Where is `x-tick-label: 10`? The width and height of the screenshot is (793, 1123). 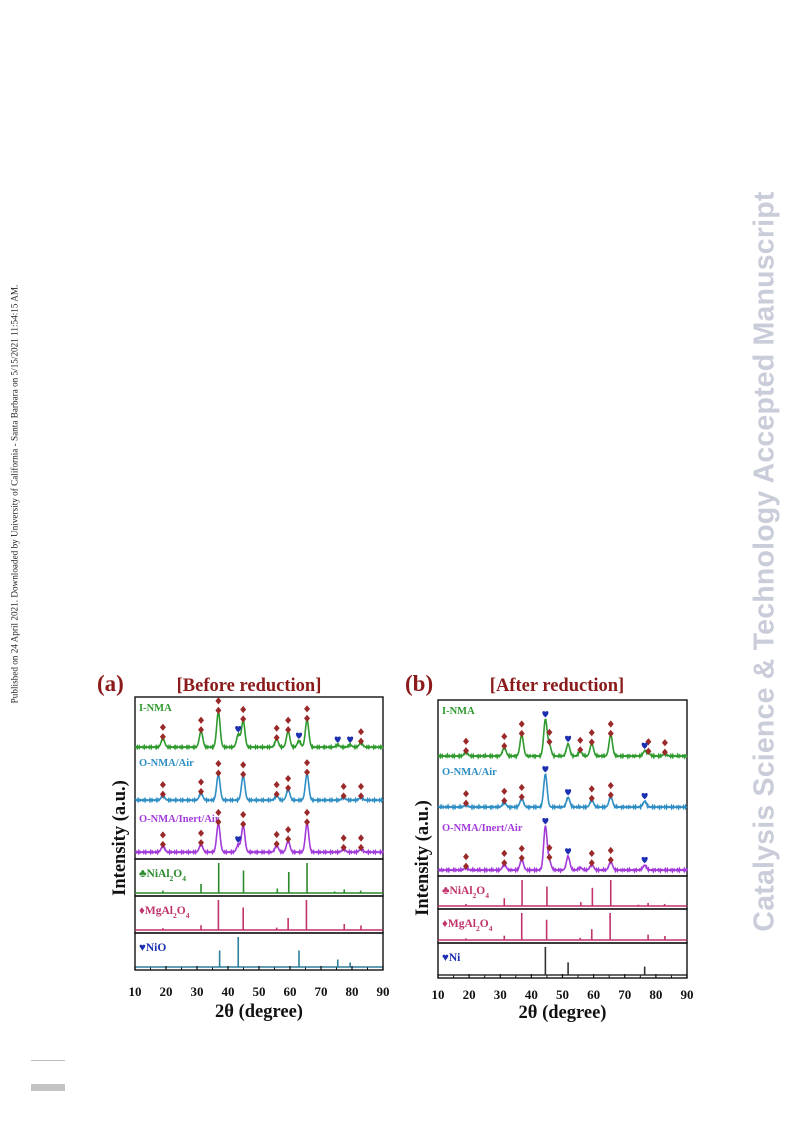 x-tick-label: 10 is located at coordinates (438, 994).